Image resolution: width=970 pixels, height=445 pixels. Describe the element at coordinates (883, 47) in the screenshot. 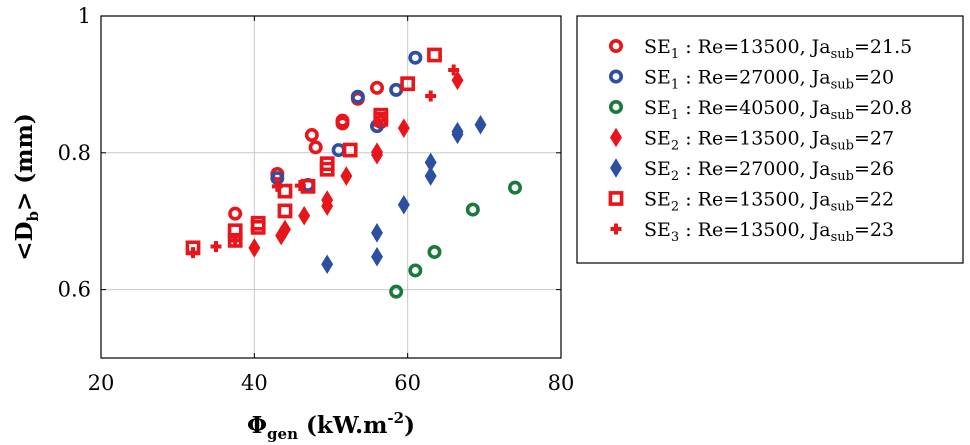

I see `legend-ja-value: =21.5` at that location.